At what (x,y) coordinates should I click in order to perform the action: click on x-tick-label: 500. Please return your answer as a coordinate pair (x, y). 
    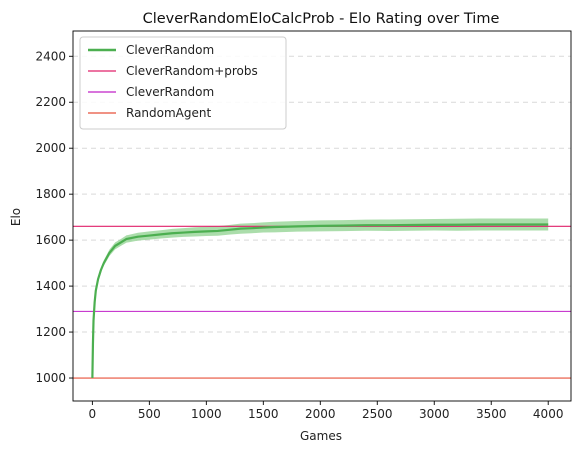
    Looking at the image, I should click on (149, 414).